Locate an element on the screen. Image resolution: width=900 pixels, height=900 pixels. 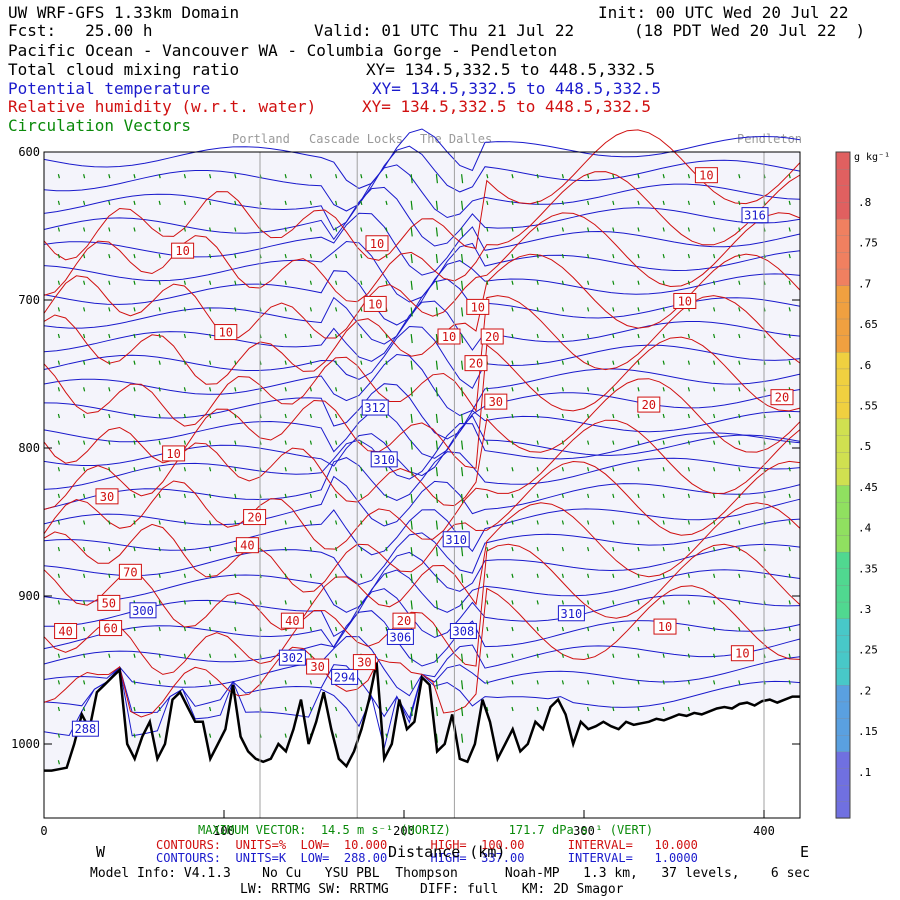
colorbar-label: .15 is located at coordinates (868, 731).